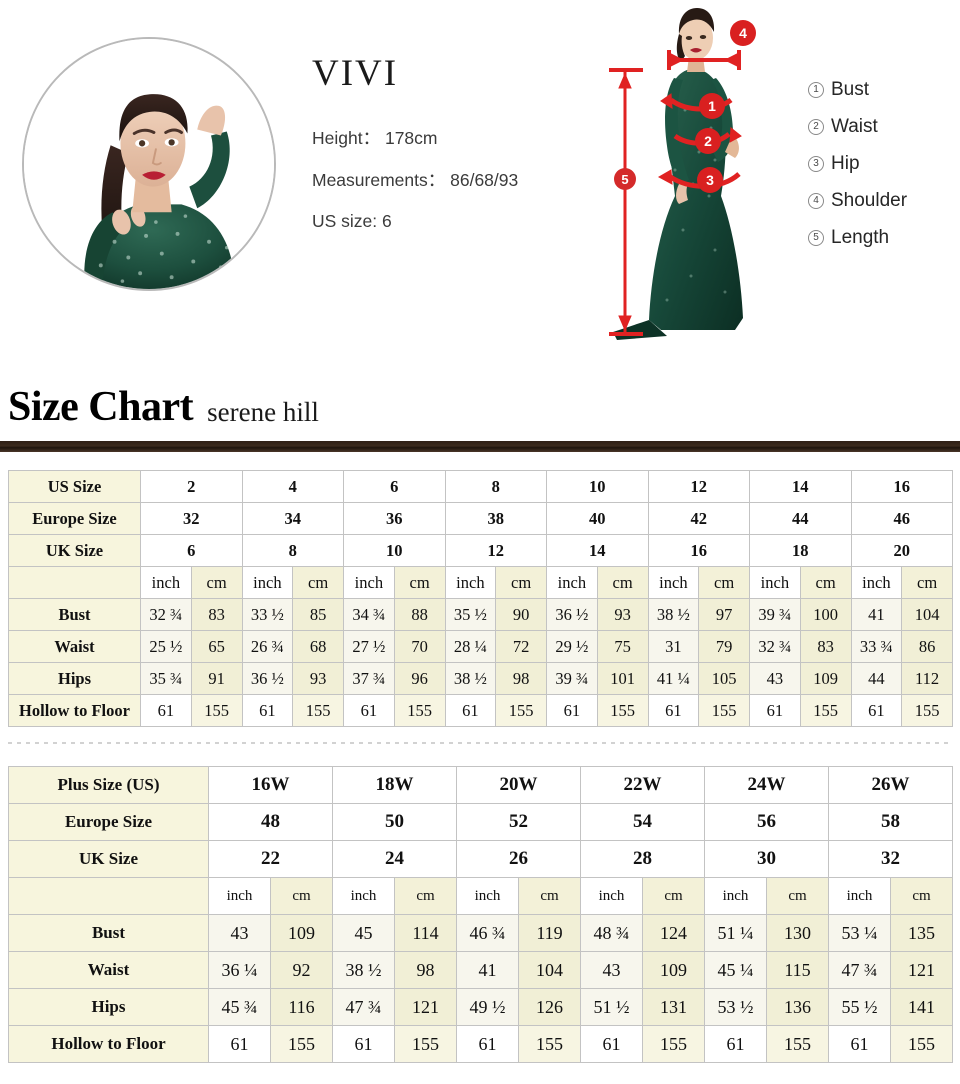 The width and height of the screenshot is (960, 1084). I want to click on cell-europe-size: 32, so click(191, 518).